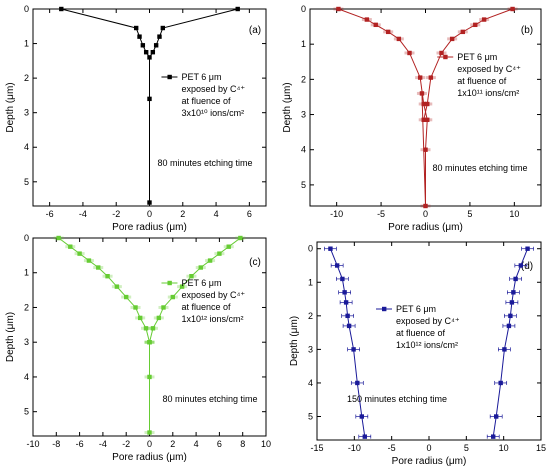 This screenshot has width=550, height=472. I want to click on chart-2-series-line, so click(383, 107).